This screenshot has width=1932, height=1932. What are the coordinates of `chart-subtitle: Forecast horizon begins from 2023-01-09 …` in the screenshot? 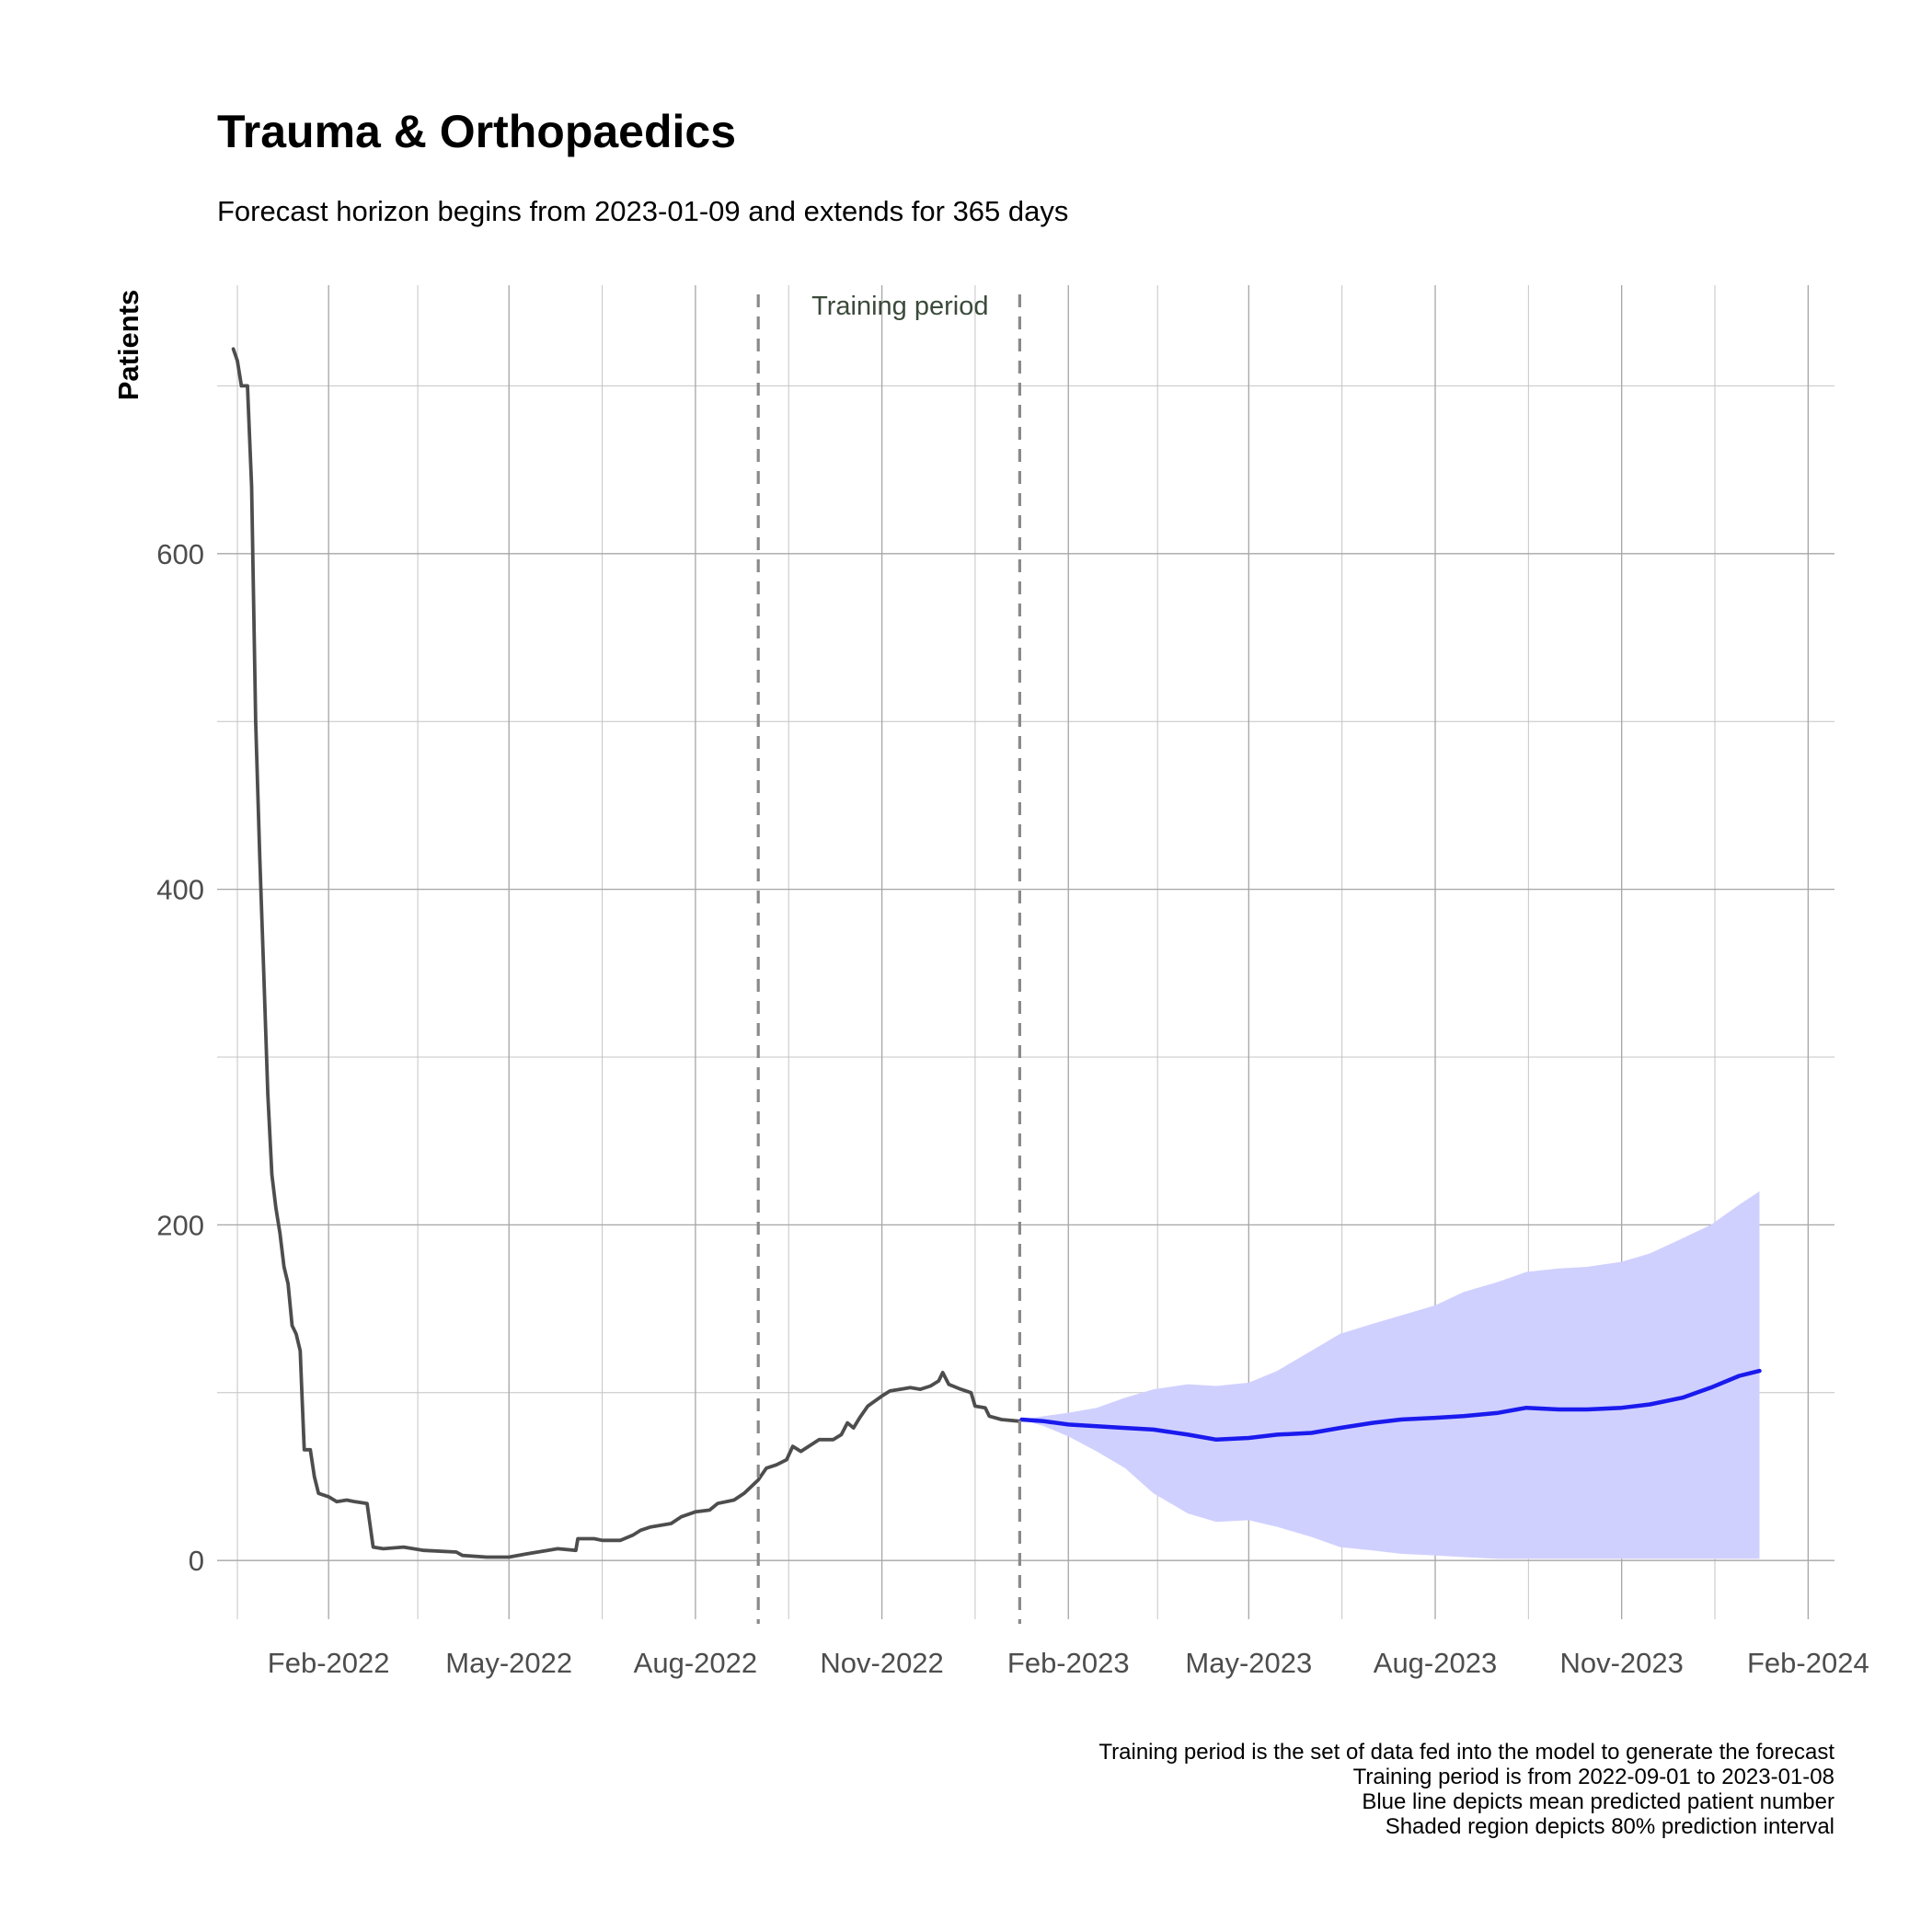 It's located at (642, 211).